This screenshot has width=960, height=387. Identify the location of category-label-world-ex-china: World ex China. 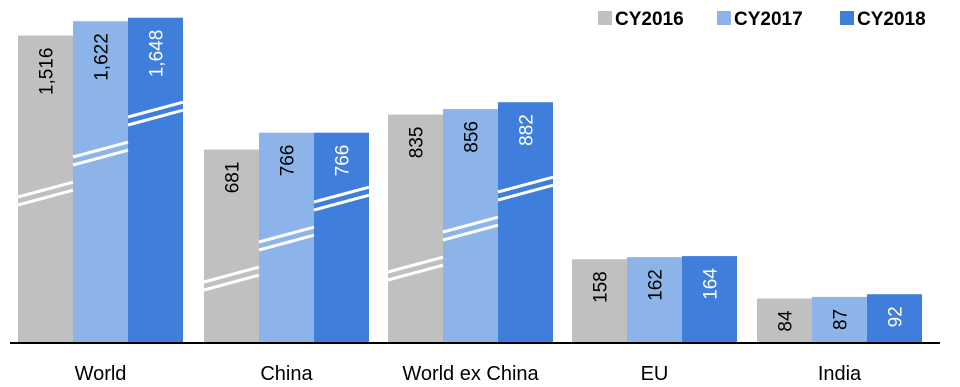
(470, 374).